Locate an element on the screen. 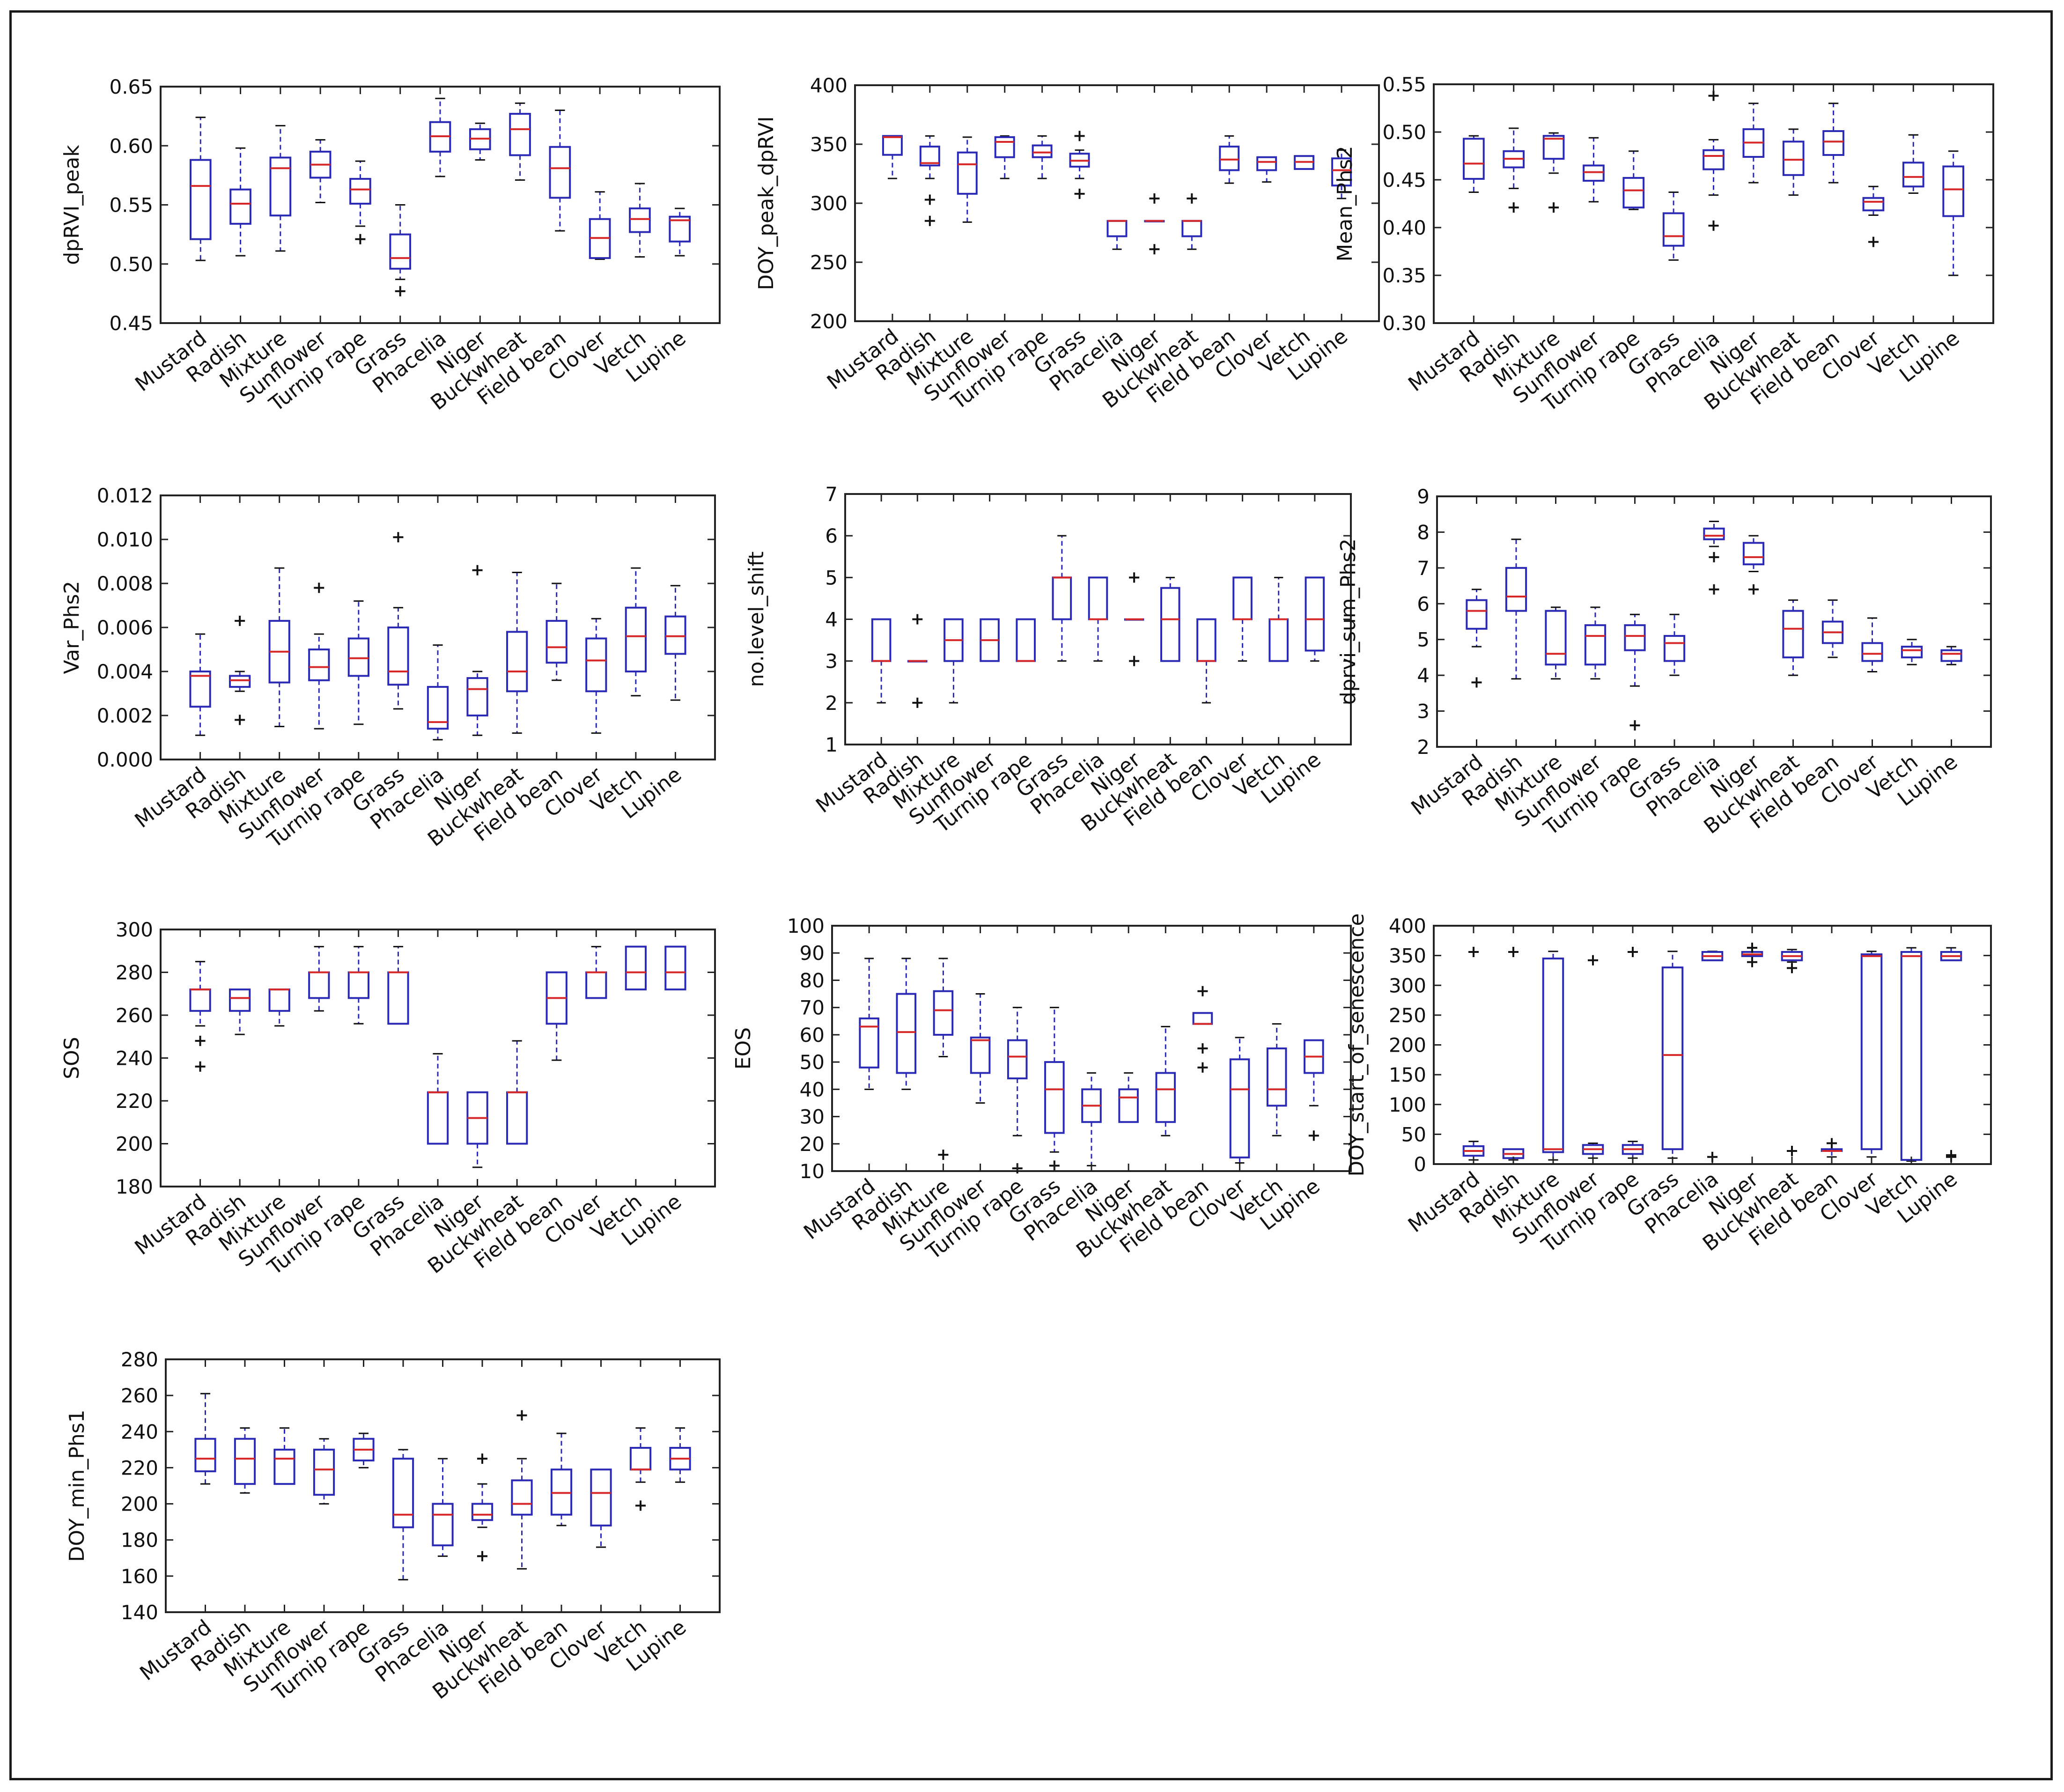 The width and height of the screenshot is (2064, 1792). y-tick-label: 0.35 is located at coordinates (1404, 275).